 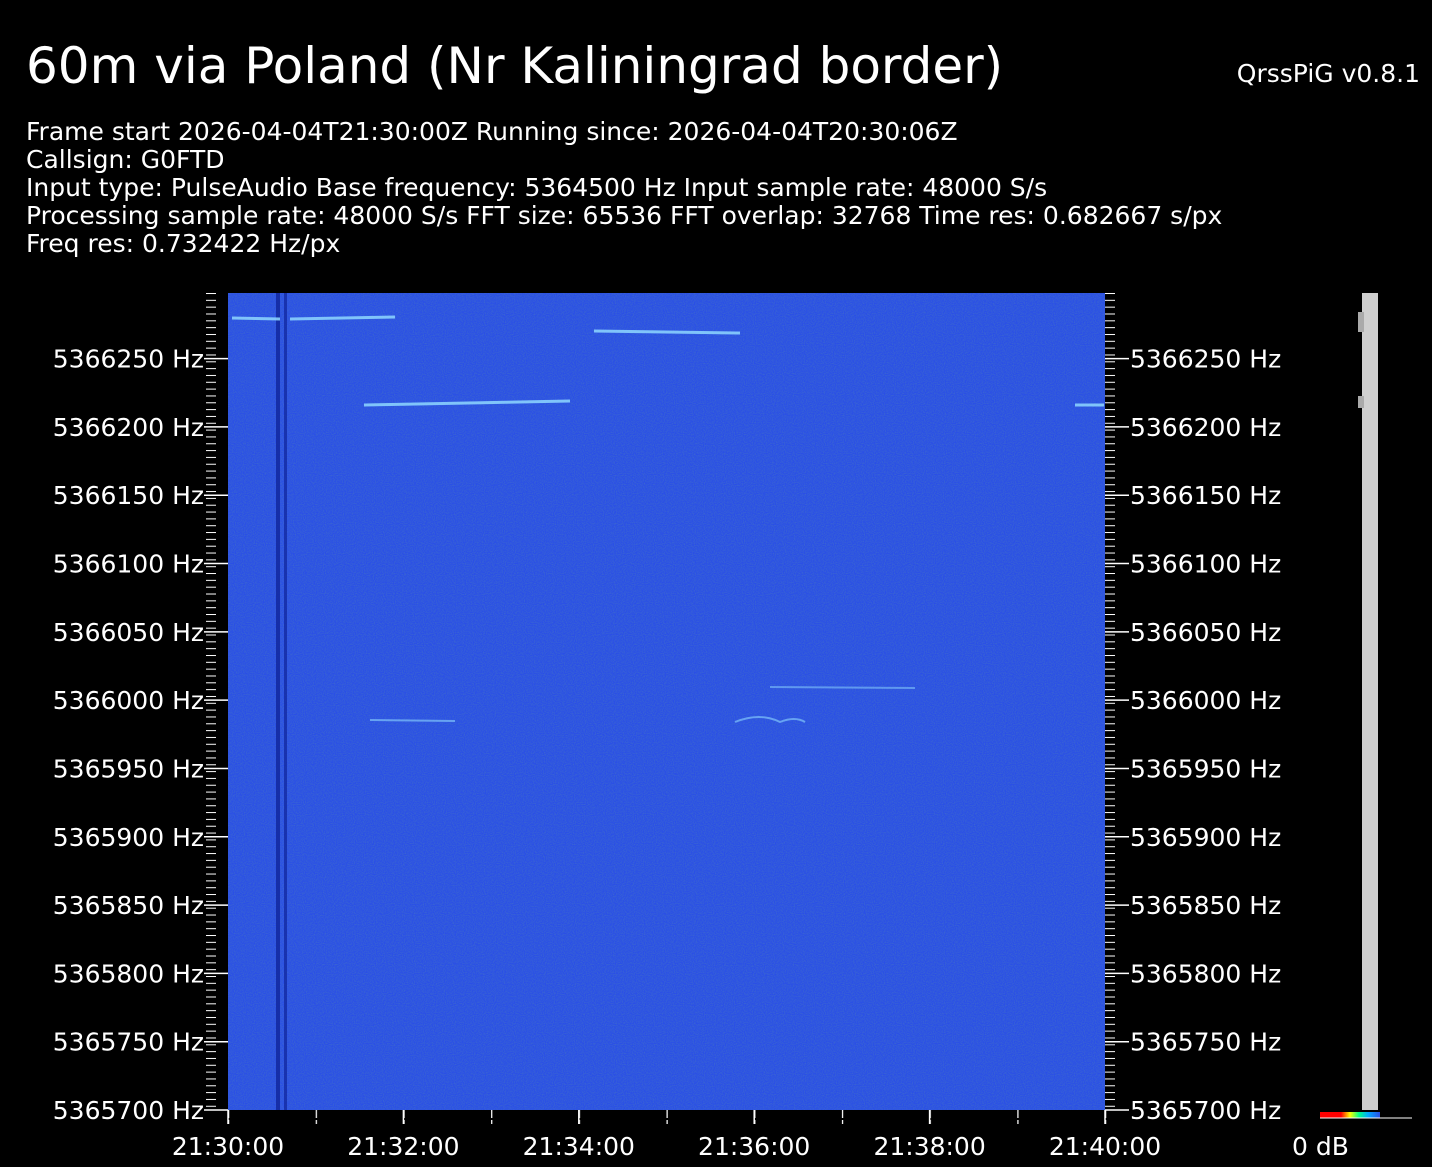 What do you see at coordinates (128, 1042) in the screenshot?
I see `y-tick-label: 5365750 Hz` at bounding box center [128, 1042].